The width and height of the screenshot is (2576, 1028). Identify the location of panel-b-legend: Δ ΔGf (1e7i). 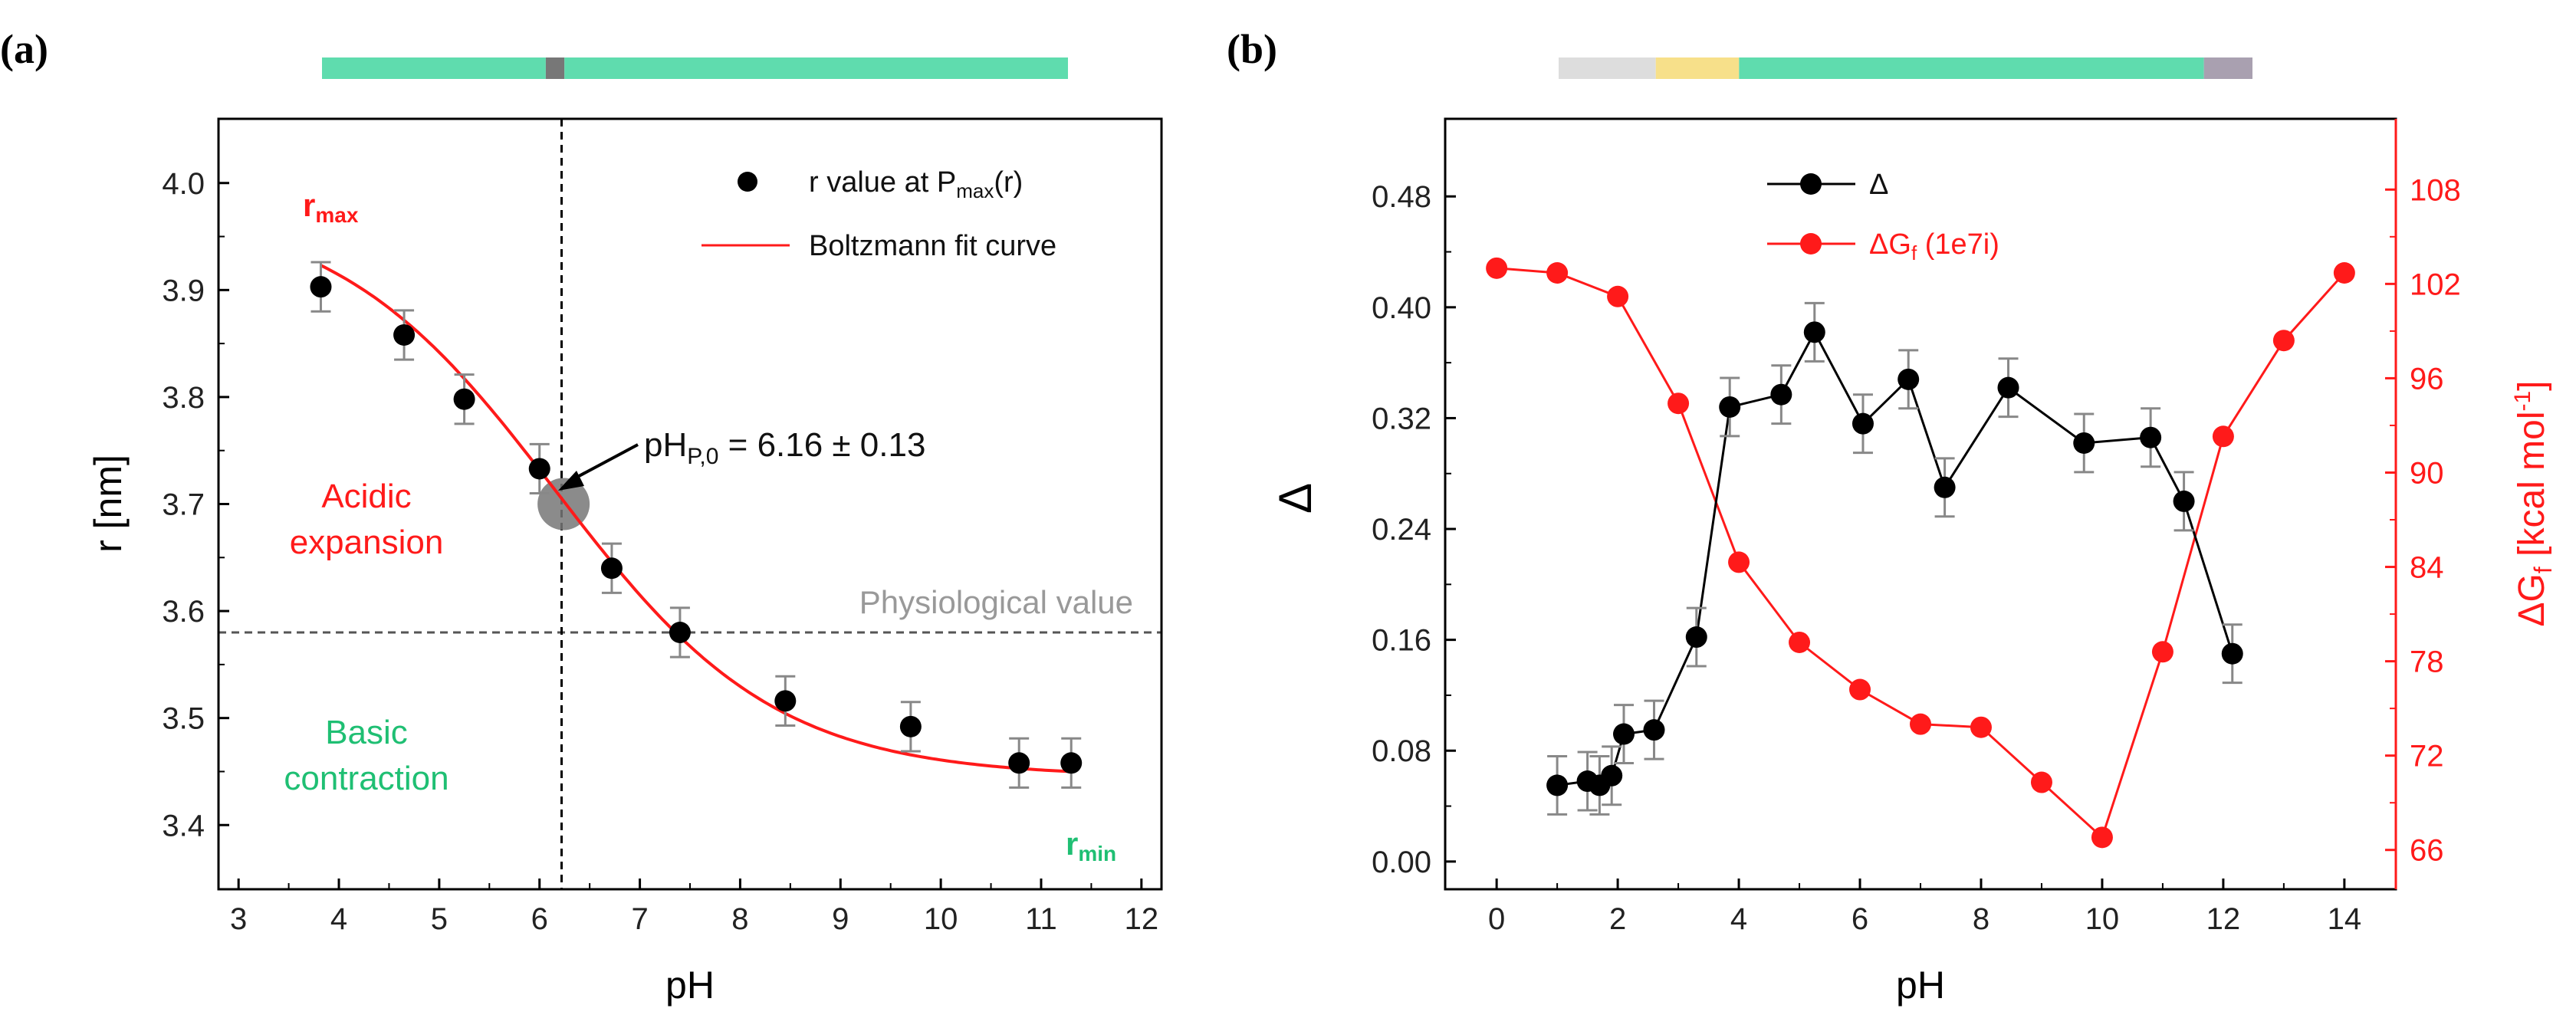
(1883, 216).